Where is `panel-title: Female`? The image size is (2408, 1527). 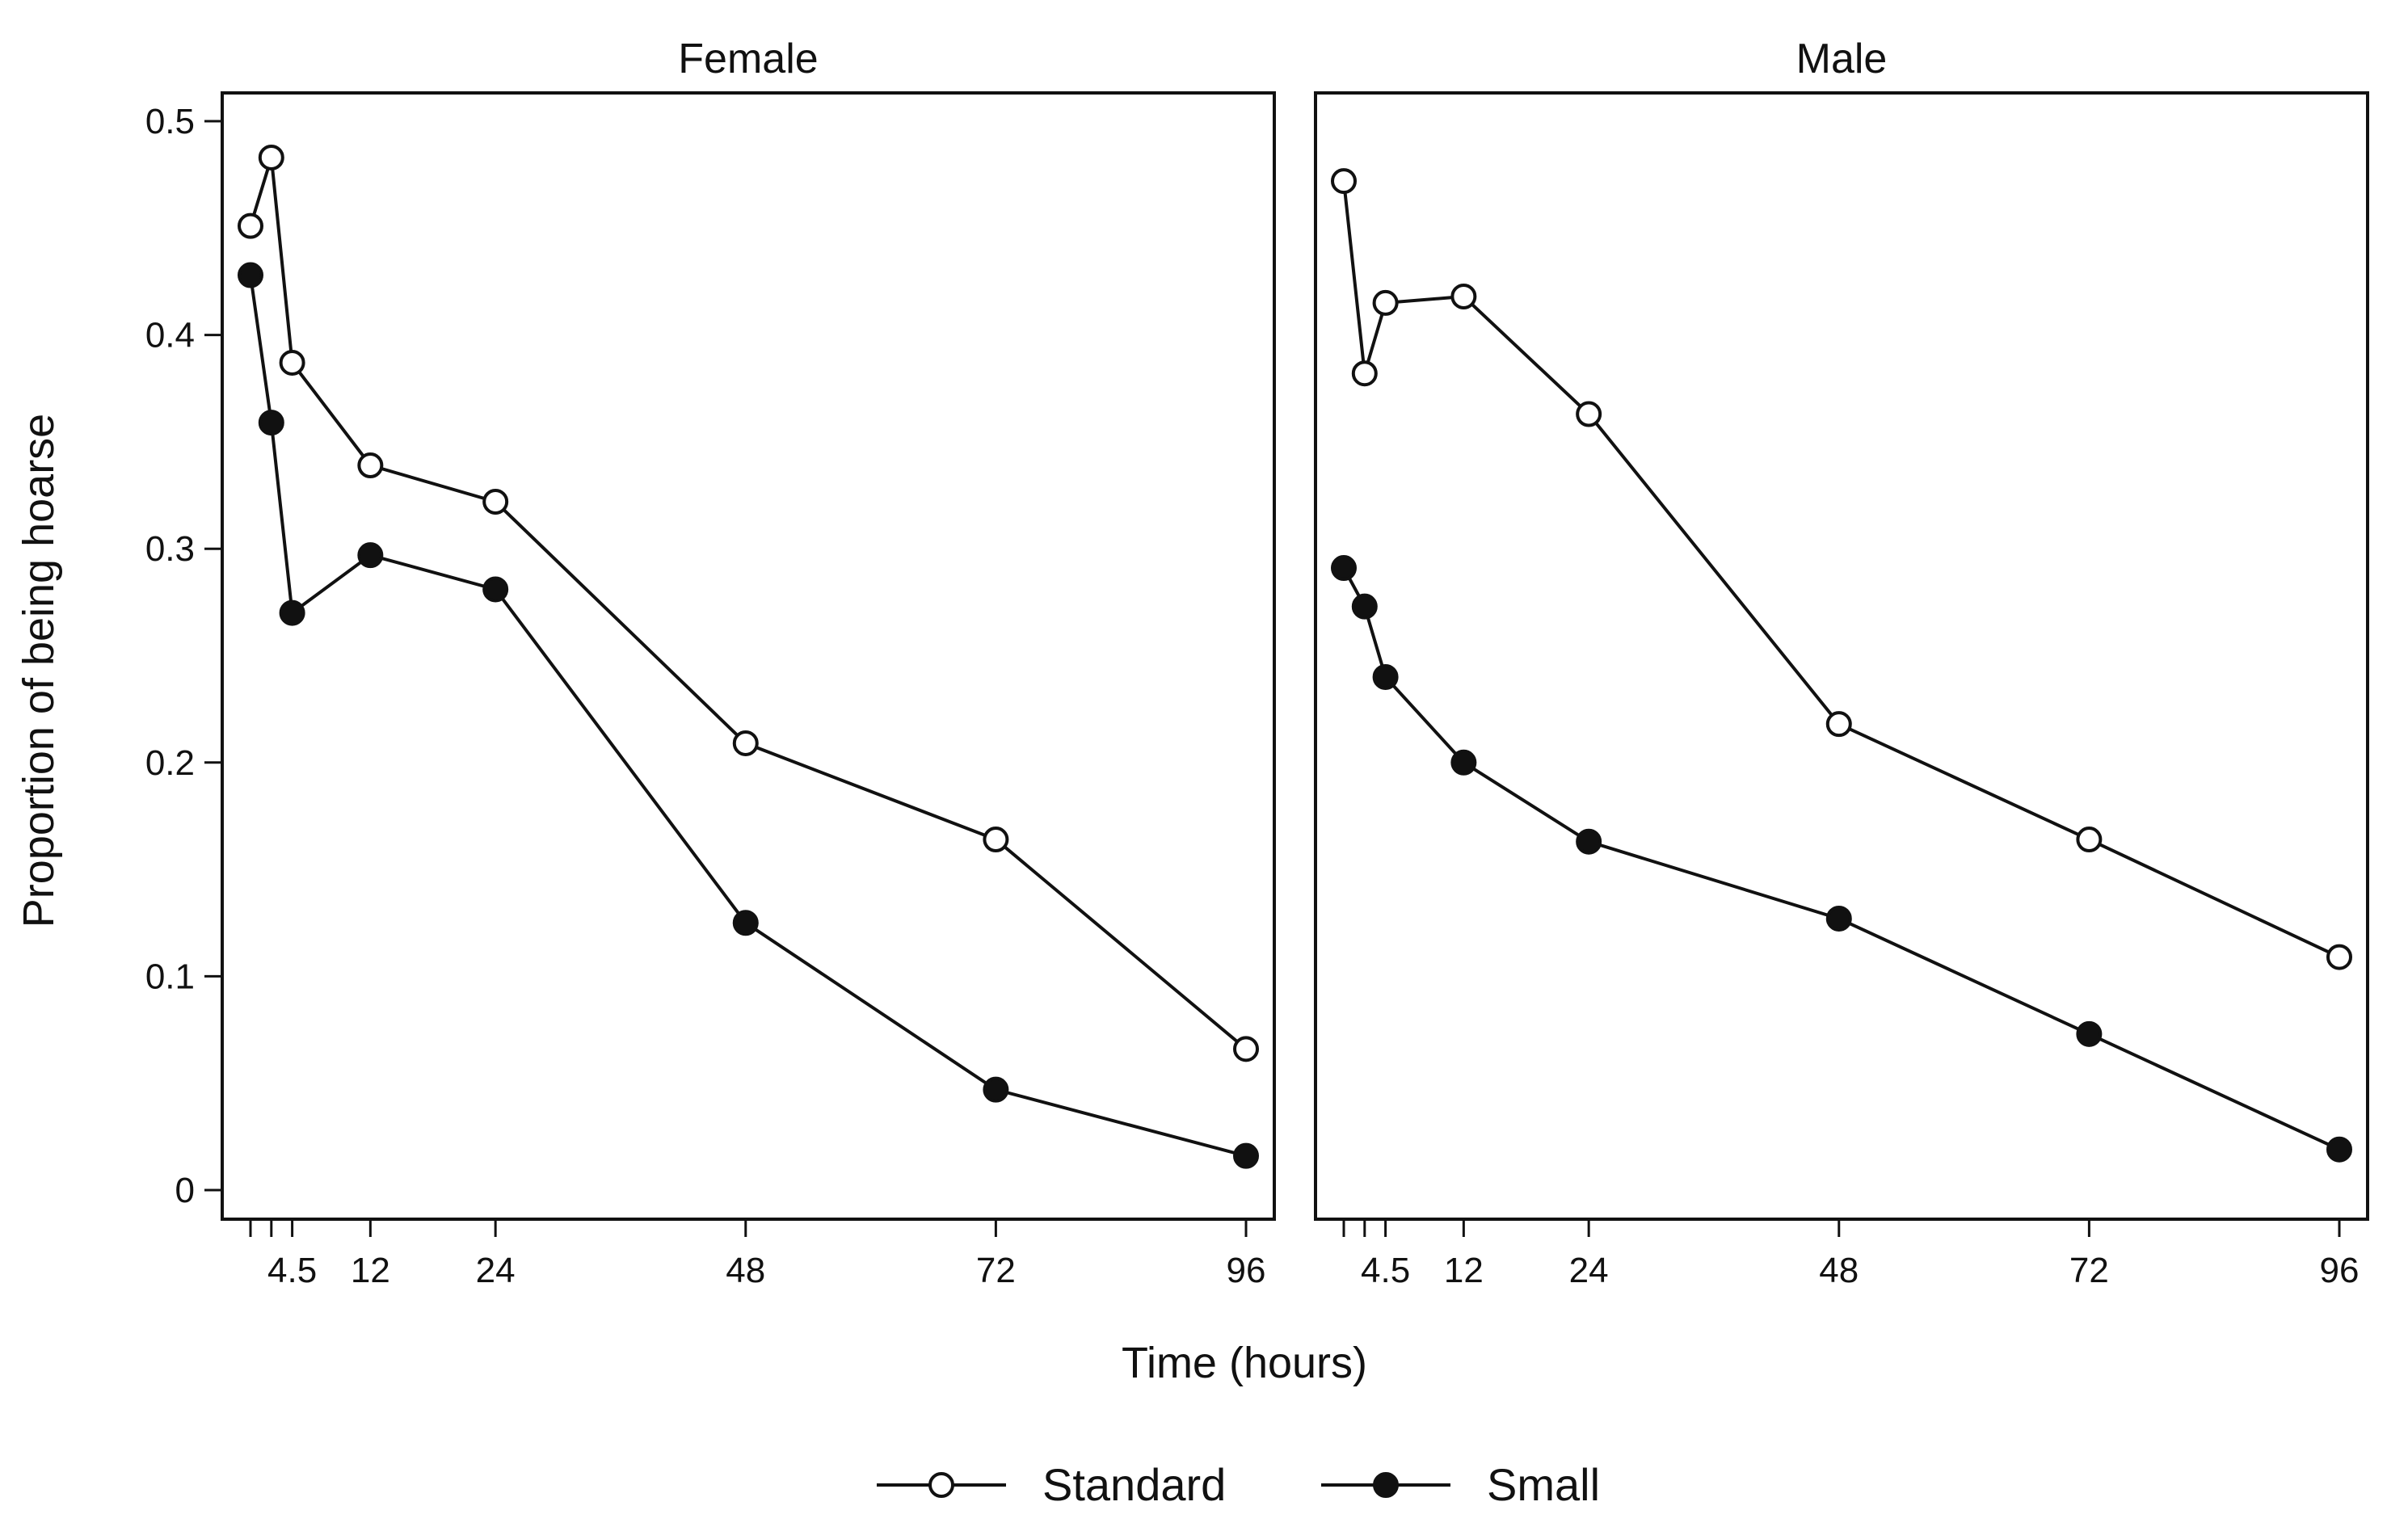 panel-title: Female is located at coordinates (748, 59).